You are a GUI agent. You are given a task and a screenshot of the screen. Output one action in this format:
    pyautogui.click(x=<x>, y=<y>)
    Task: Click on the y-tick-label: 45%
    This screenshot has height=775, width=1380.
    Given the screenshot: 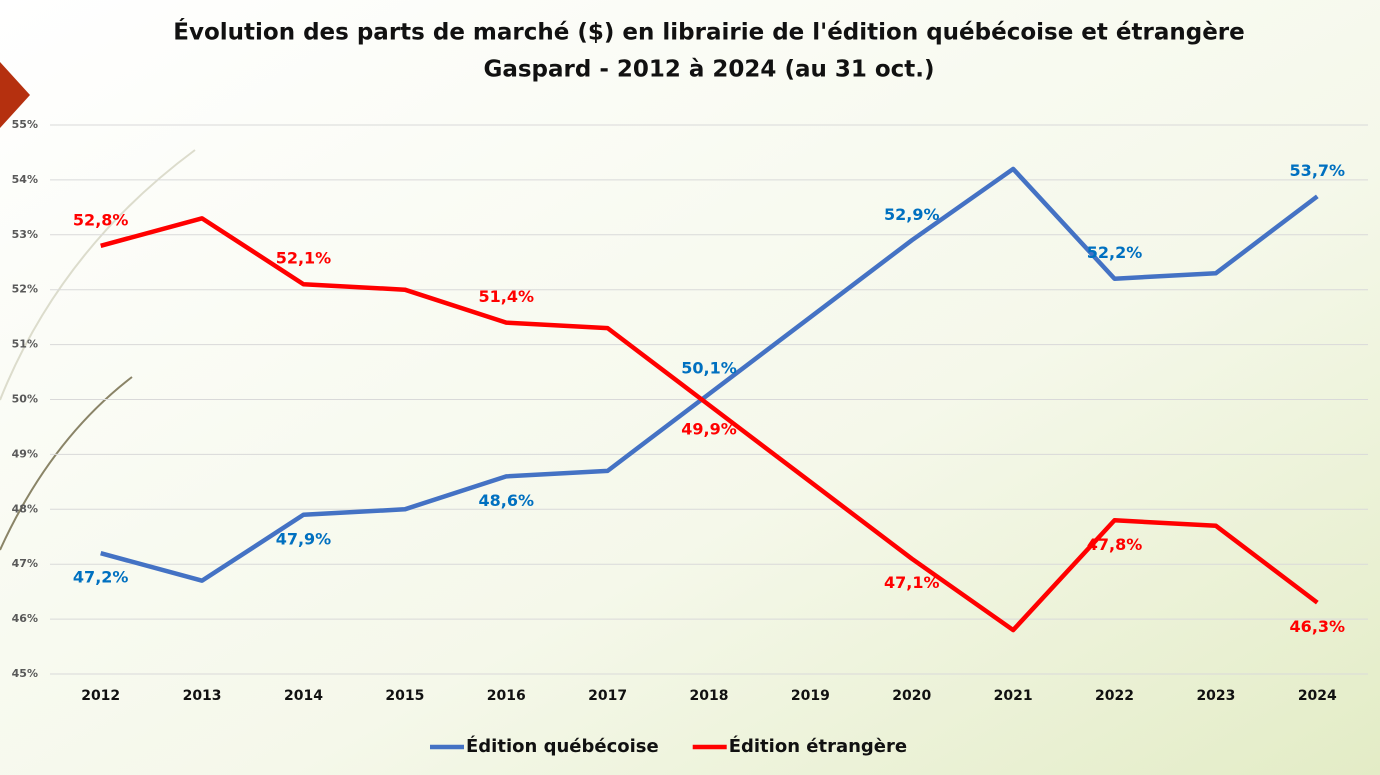 What is the action you would take?
    pyautogui.click(x=25, y=673)
    